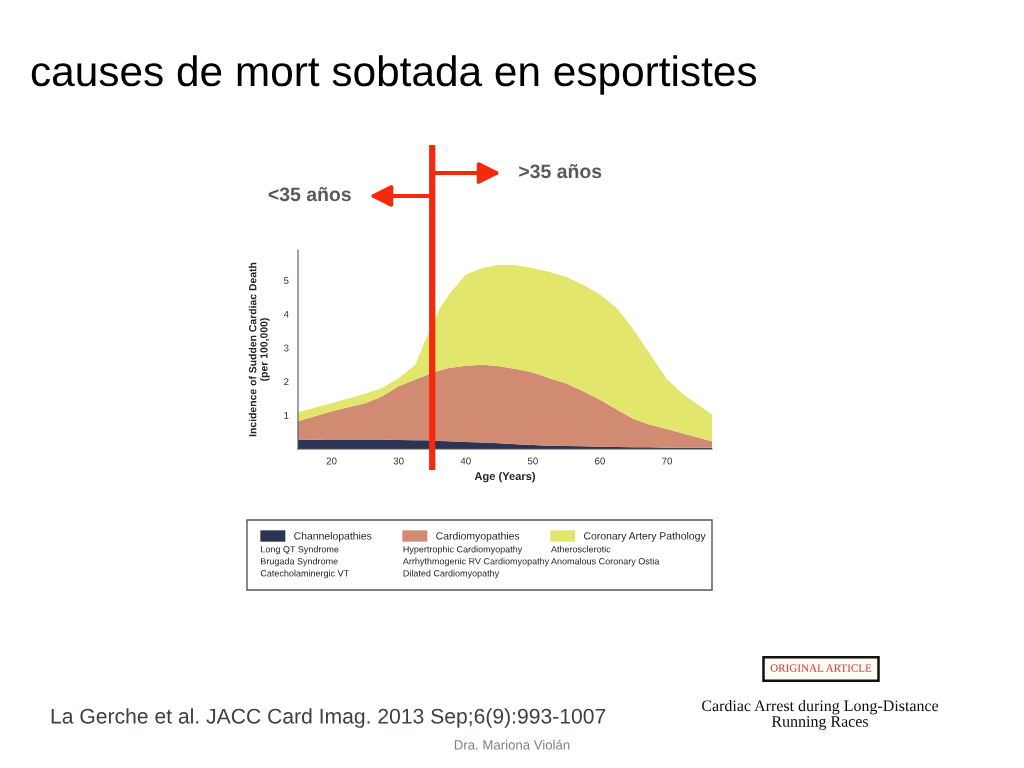  What do you see at coordinates (259, 349) in the screenshot?
I see `y-axis-title: Incidence of Sudden Cardiac Death (per 100,000)` at bounding box center [259, 349].